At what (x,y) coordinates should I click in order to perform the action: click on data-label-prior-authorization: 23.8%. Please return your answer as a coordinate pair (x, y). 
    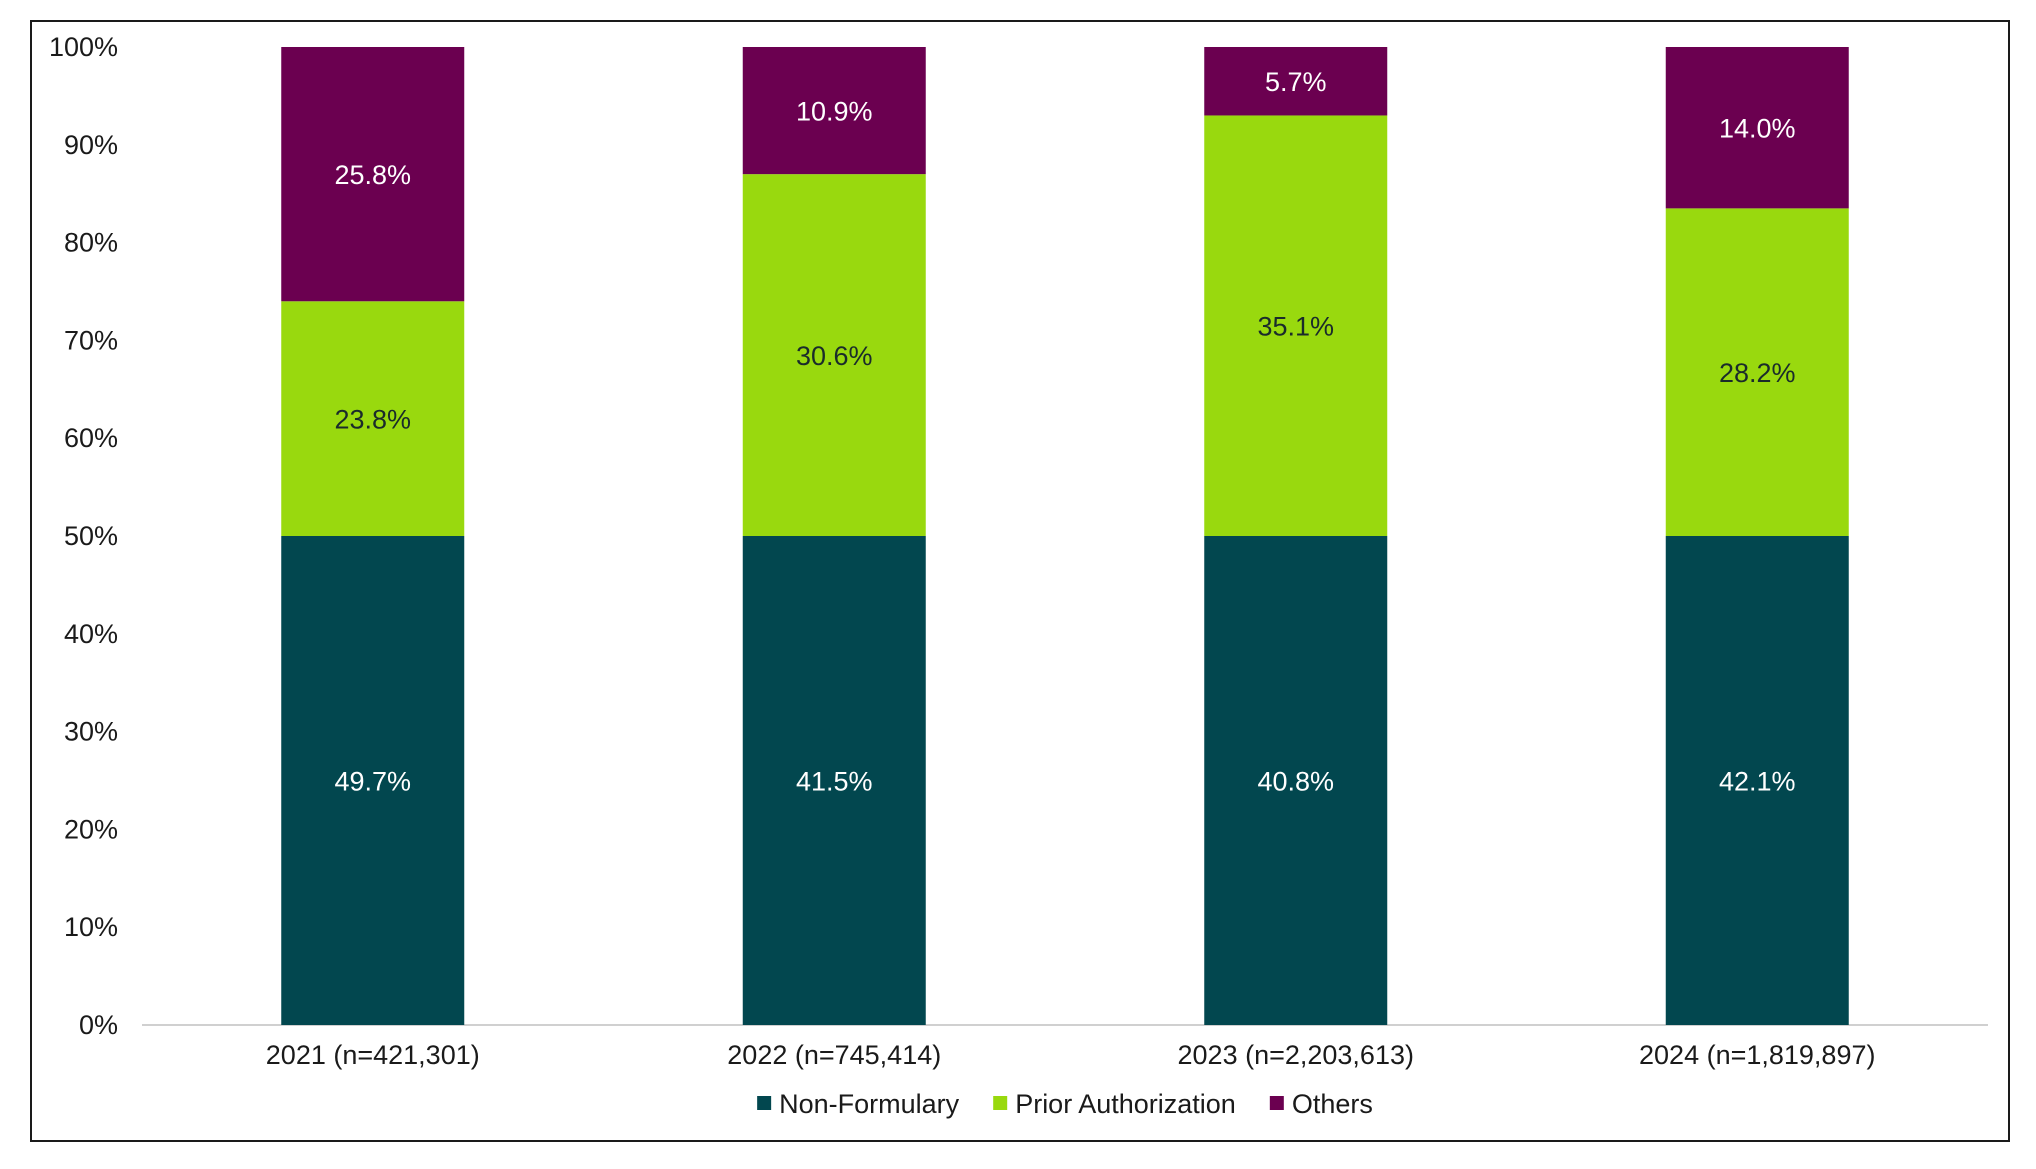
    Looking at the image, I should click on (372, 420).